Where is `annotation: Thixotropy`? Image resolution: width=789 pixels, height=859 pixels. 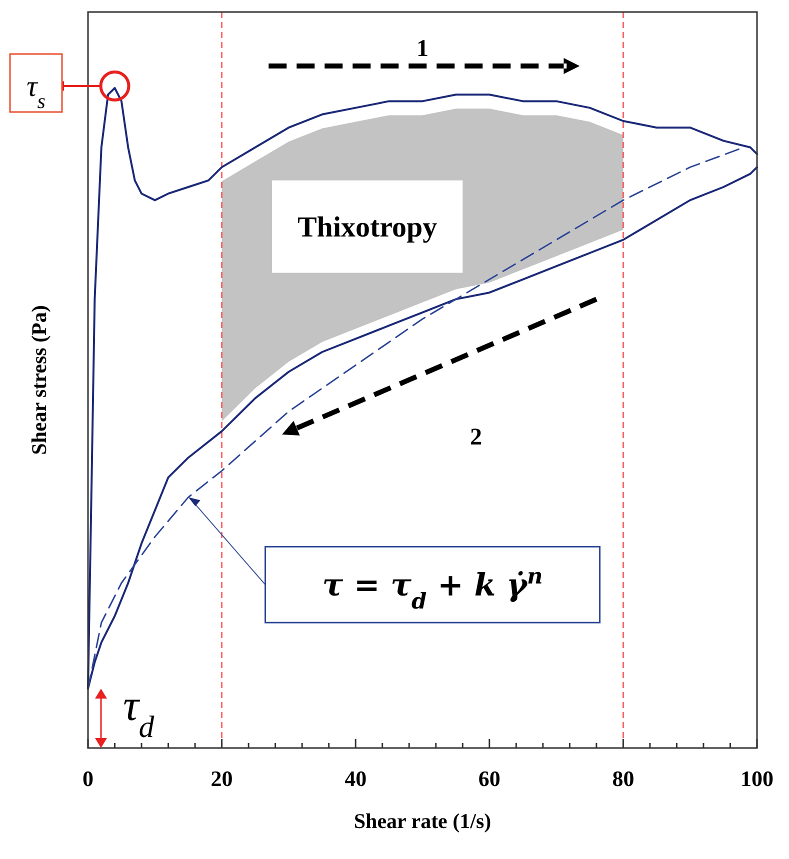 annotation: Thixotropy is located at coordinates (367, 228).